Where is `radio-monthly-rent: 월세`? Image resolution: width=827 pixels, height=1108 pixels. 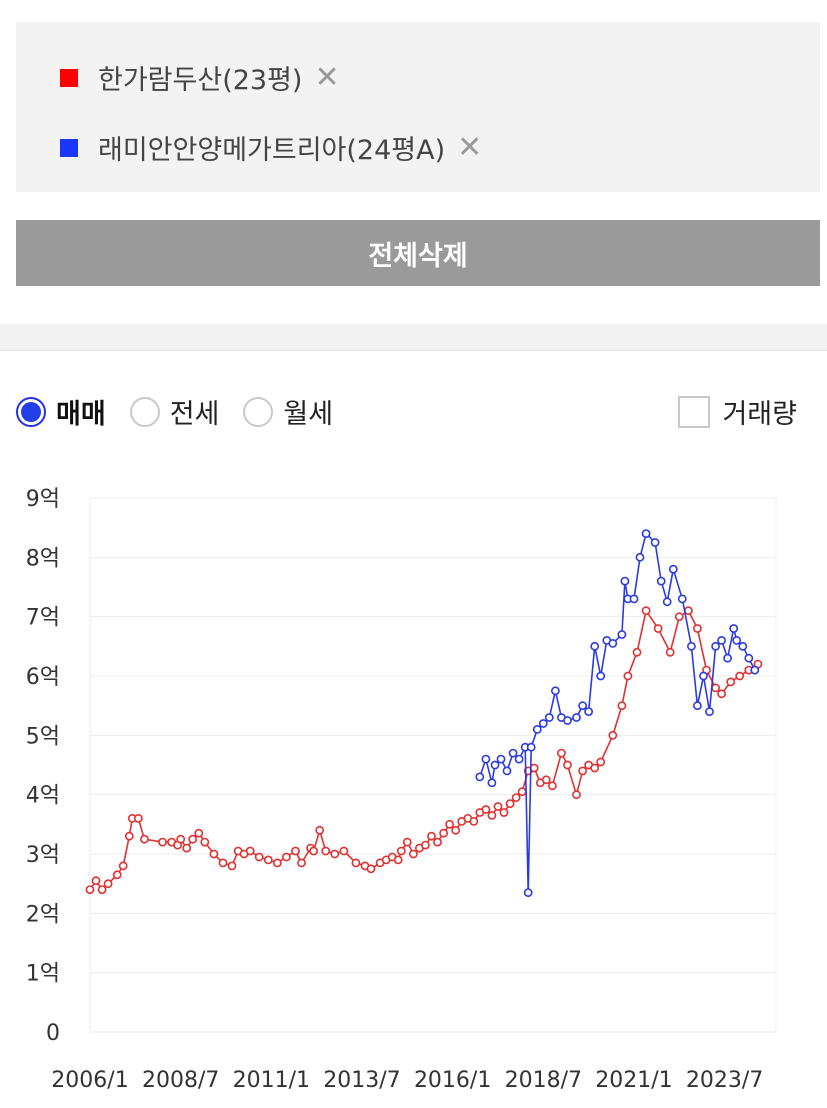 radio-monthly-rent: 월세 is located at coordinates (288, 411).